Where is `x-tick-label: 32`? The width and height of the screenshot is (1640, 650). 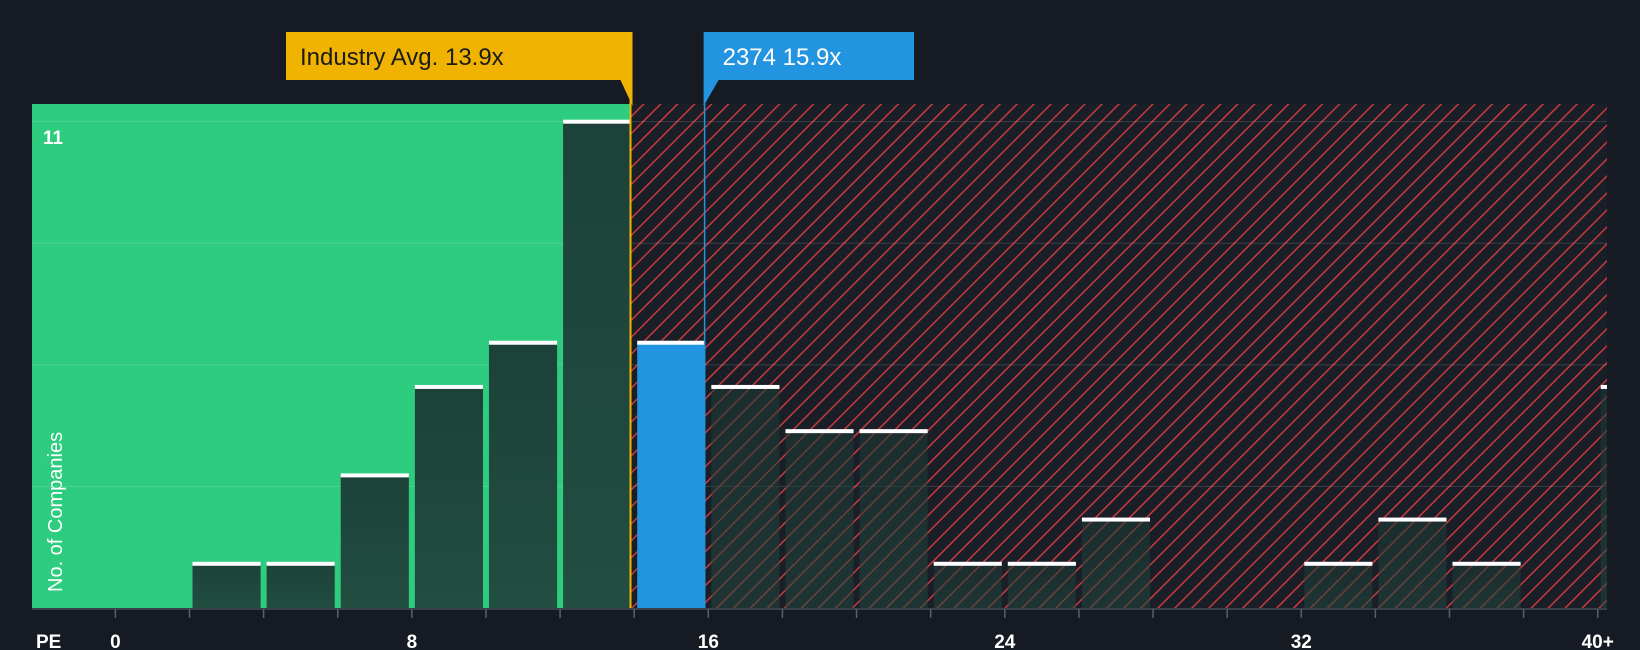 x-tick-label: 32 is located at coordinates (1301, 641).